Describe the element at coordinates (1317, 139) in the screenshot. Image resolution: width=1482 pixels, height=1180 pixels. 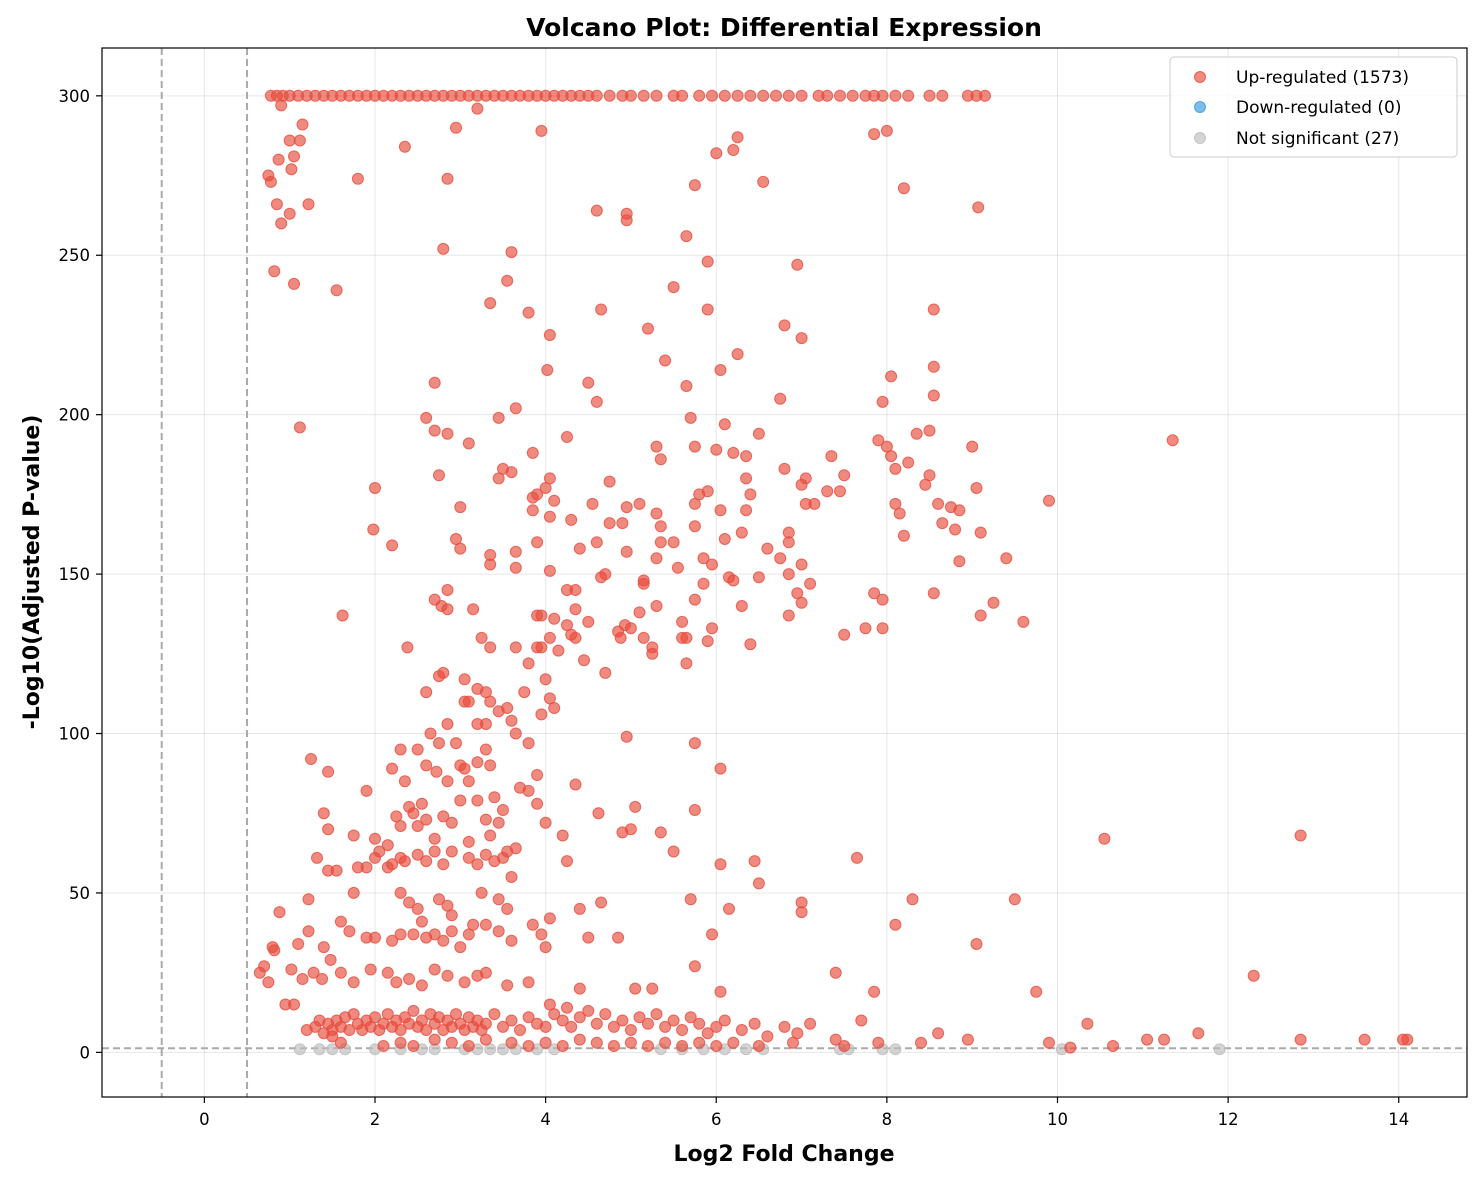
I see `legend-label-not-significant: Not significant (27)` at that location.